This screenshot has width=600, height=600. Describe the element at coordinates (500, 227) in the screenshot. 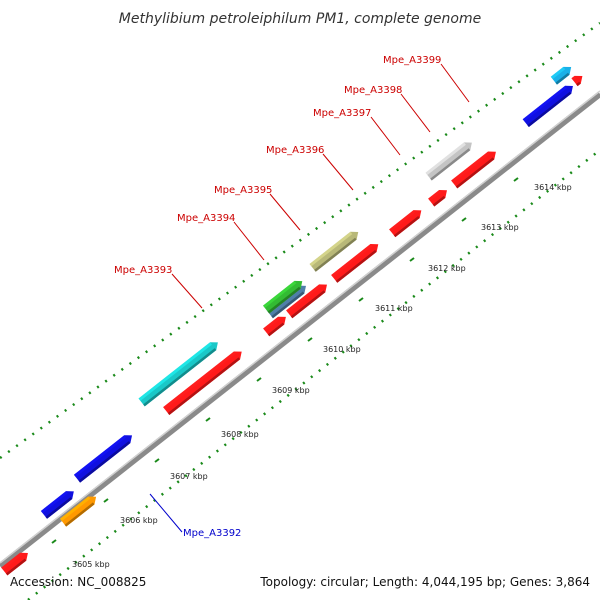

I see `tick-label: 3613 kbp` at that location.